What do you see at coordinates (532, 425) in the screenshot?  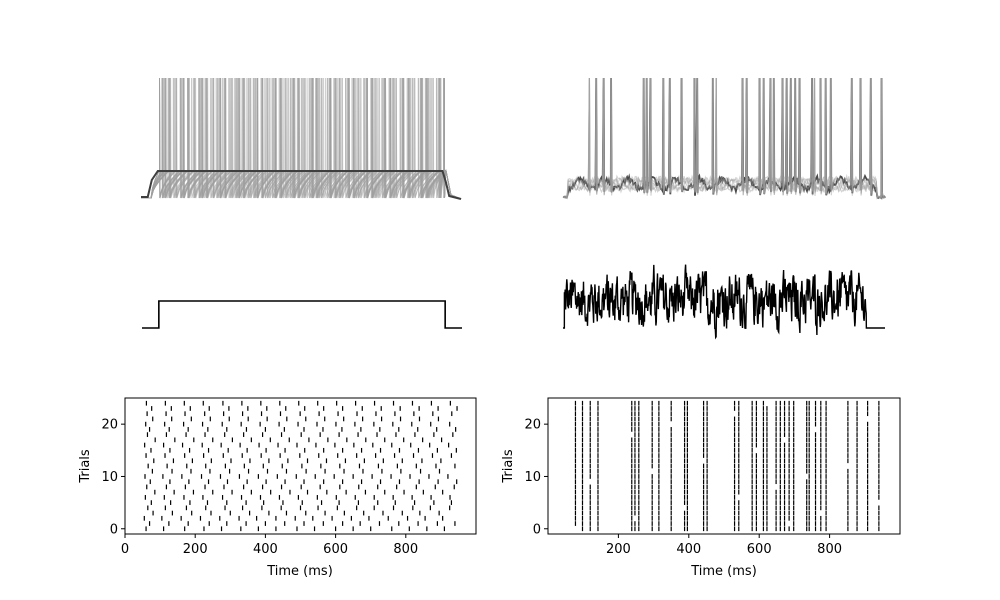 I see `raster-noisy-ytick-label: 20` at bounding box center [532, 425].